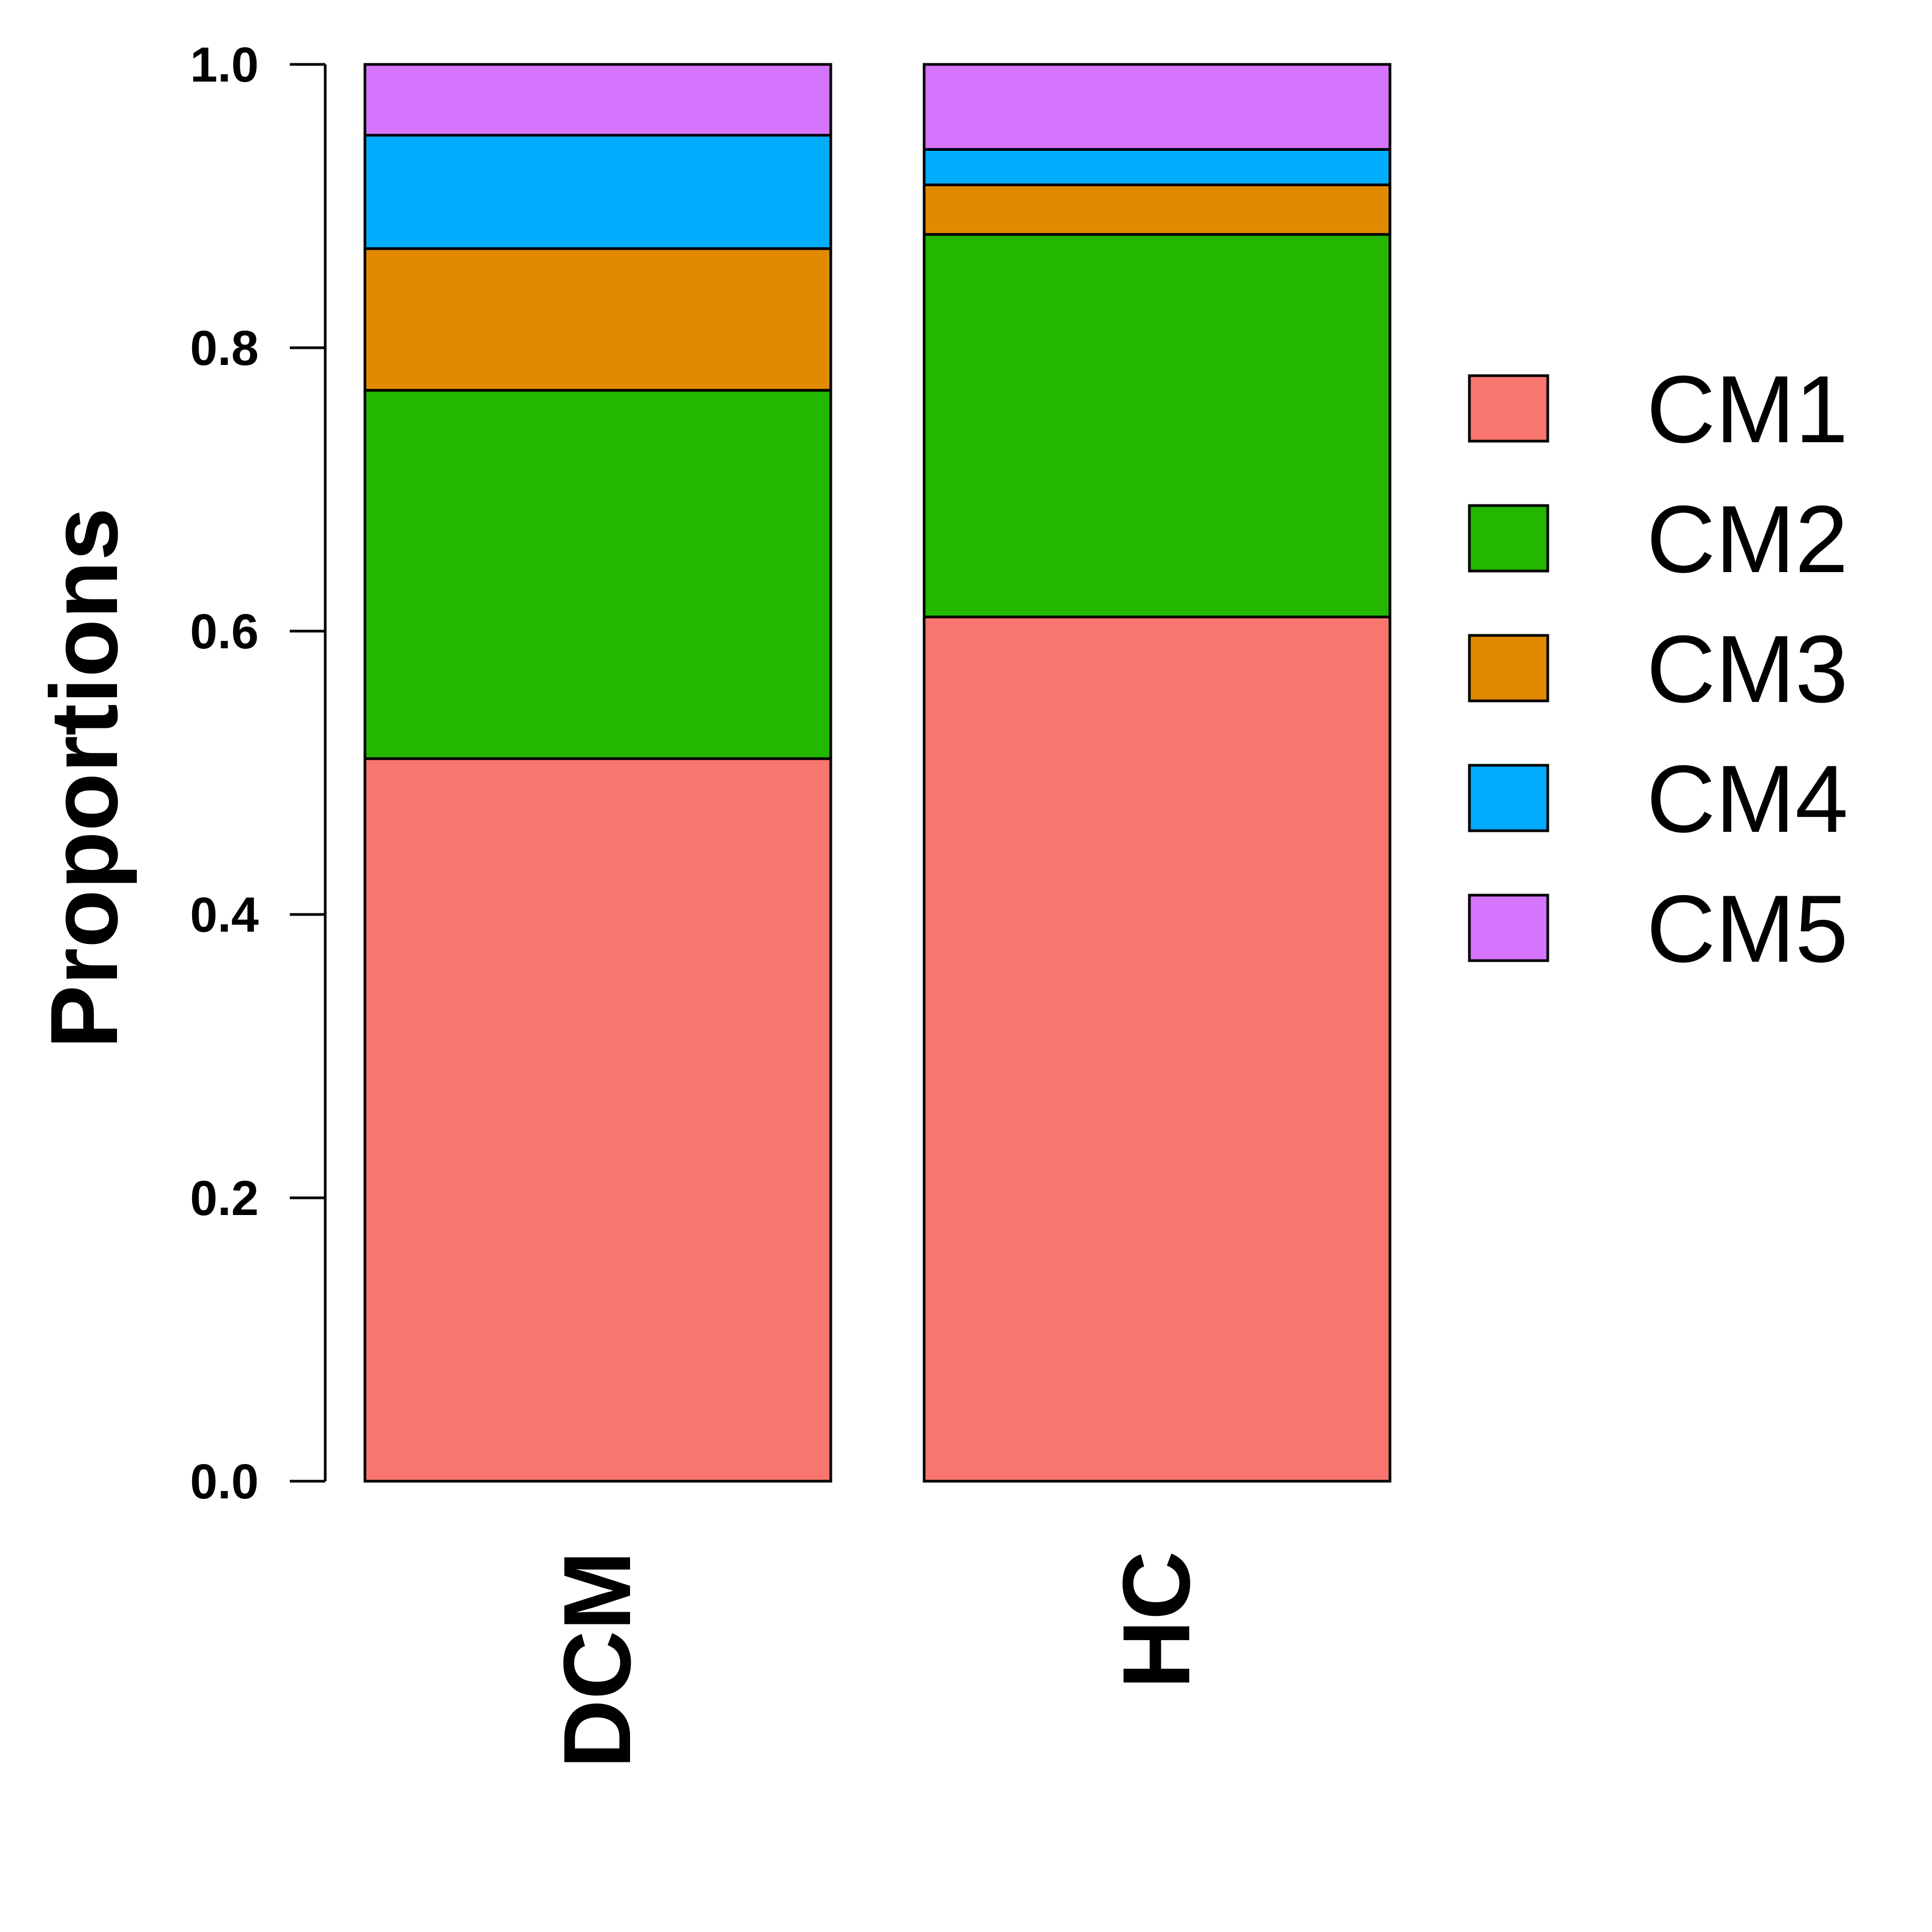 This screenshot has width=1932, height=1932. What do you see at coordinates (597, 192) in the screenshot?
I see `bar-segment-dcm-cm4` at bounding box center [597, 192].